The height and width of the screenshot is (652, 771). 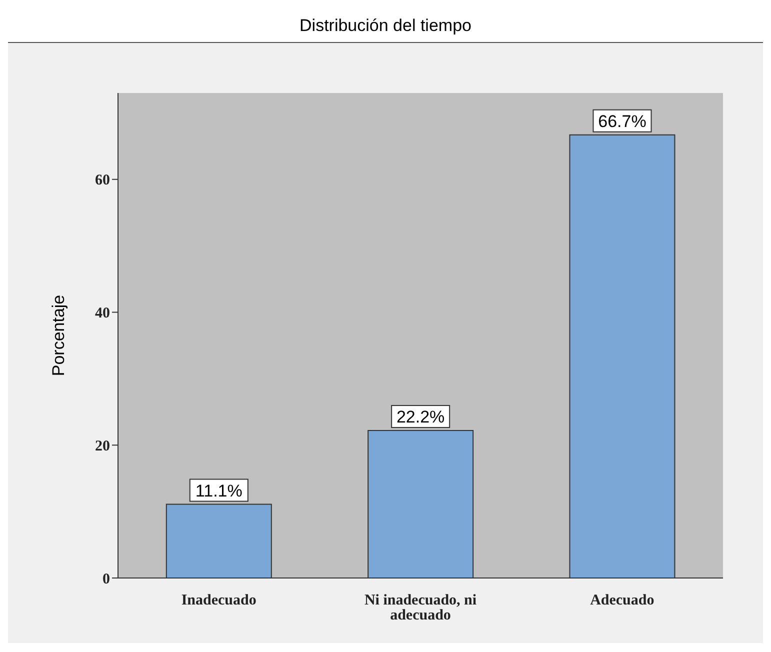 I want to click on y-axis-title: Porcentaje, so click(x=58, y=335).